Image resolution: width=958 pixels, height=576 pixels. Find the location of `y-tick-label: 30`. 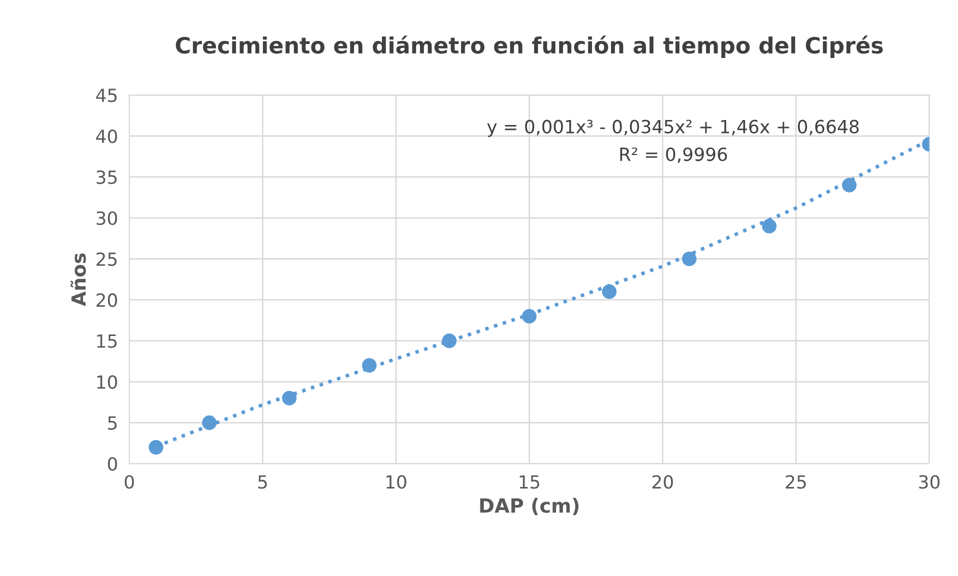

y-tick-label: 30 is located at coordinates (107, 218).